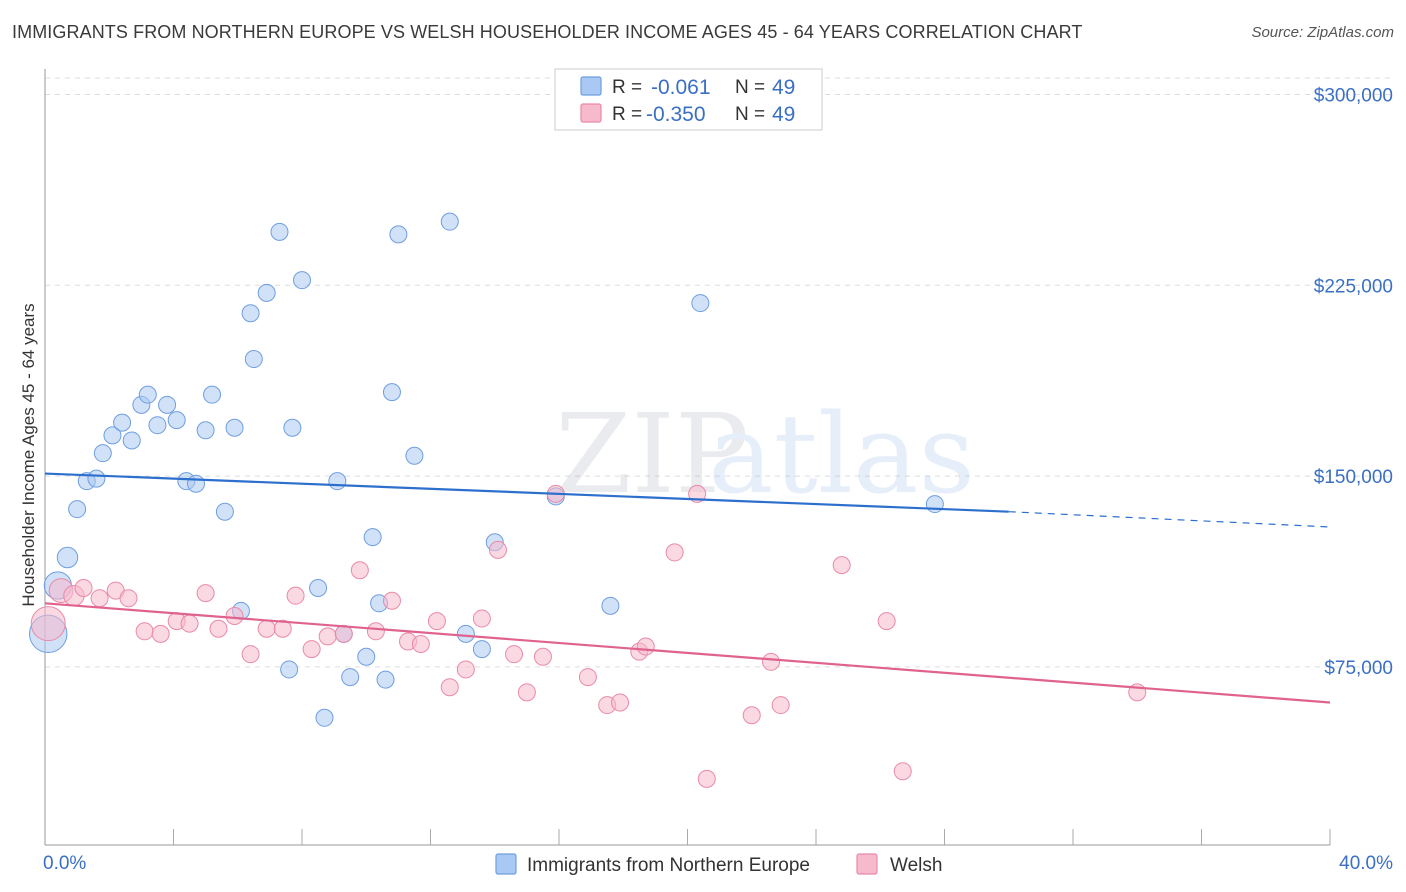 The height and width of the screenshot is (892, 1406). I want to click on trend-line-welsh, so click(687, 653).